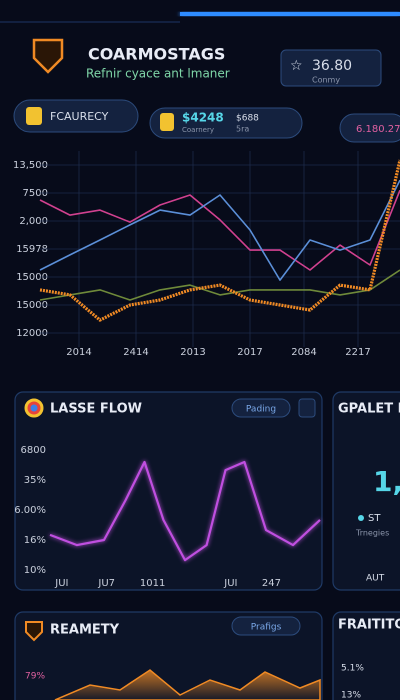 The height and width of the screenshot is (700, 400). I want to click on x-tick-label: JU7, so click(106, 583).